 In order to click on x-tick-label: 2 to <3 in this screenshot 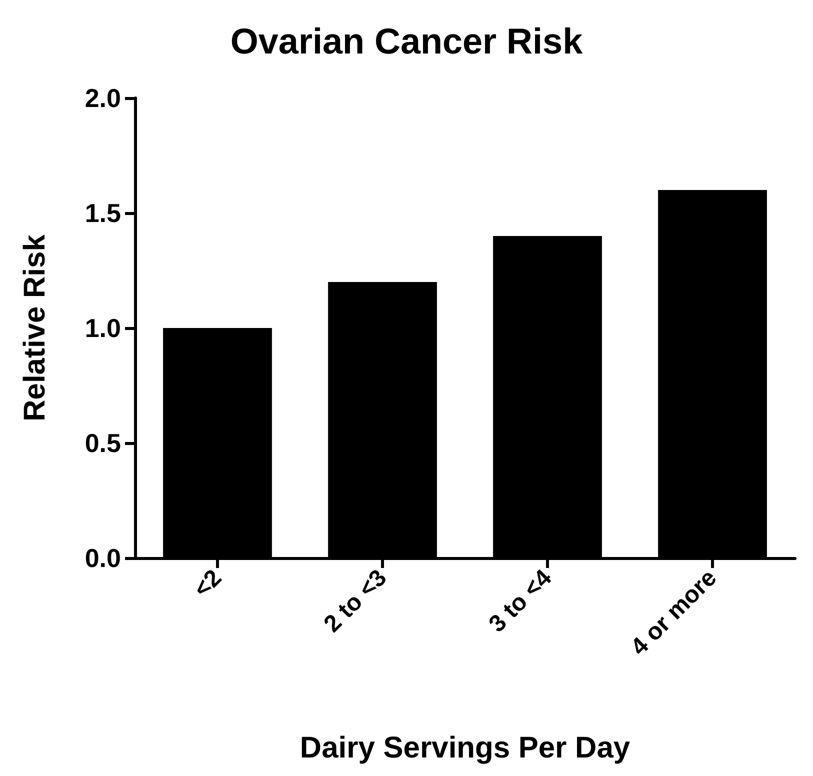, I will do `click(355, 601)`.